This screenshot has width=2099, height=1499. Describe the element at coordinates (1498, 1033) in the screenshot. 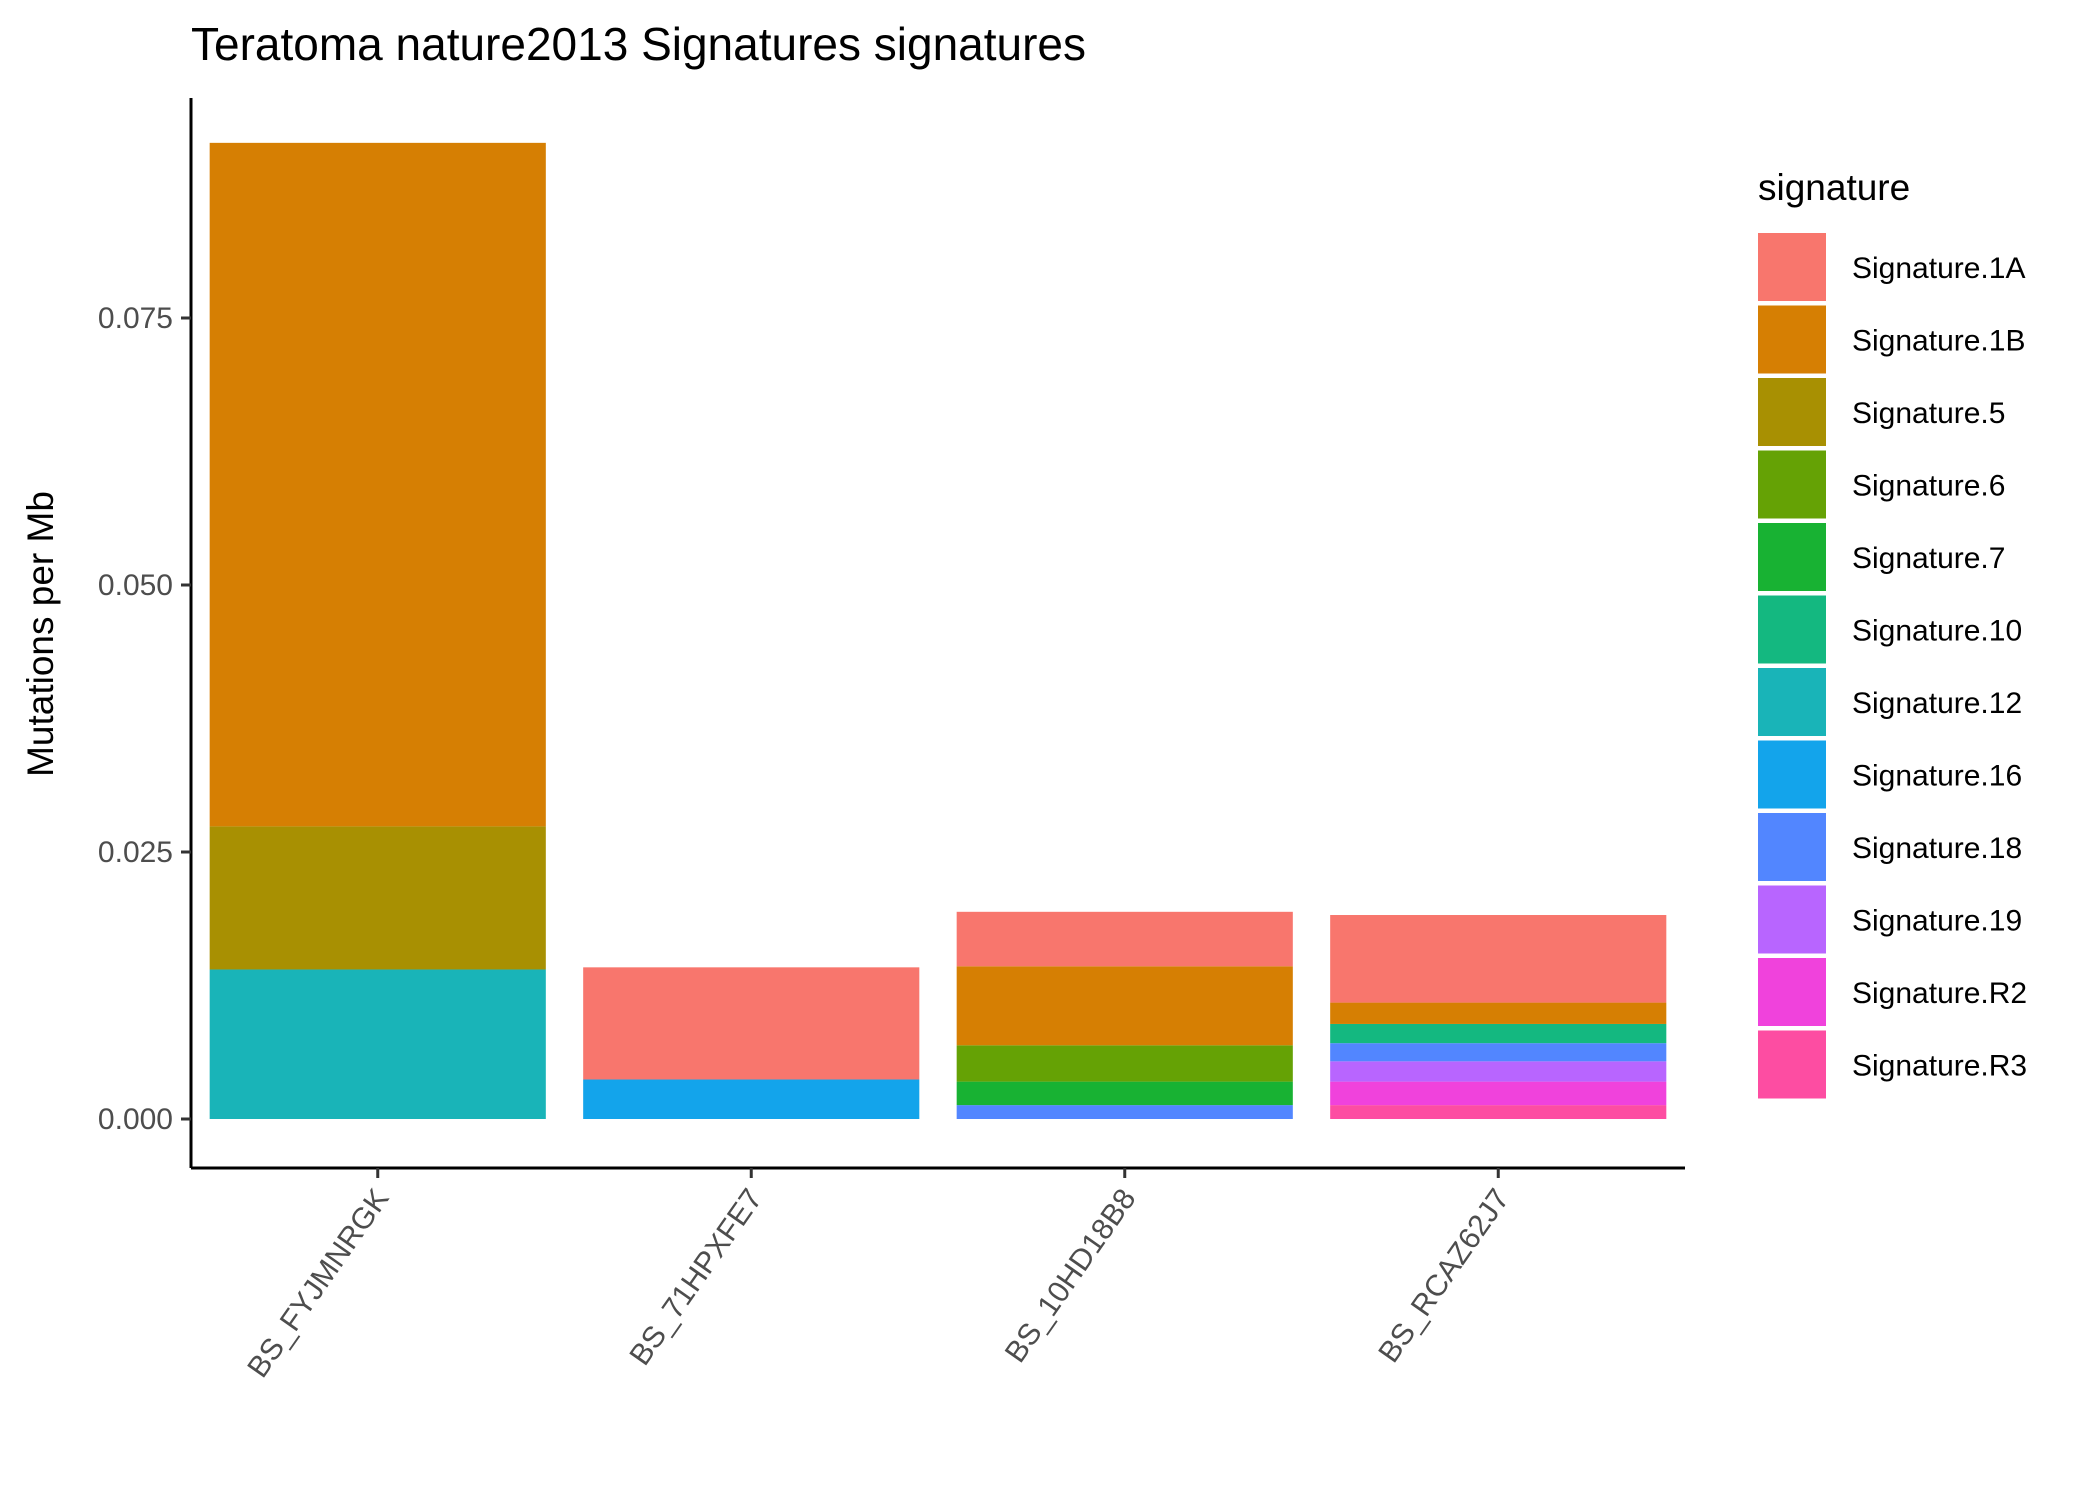

I see `bar-segment-signature-10-bs_rcaz62j7` at that location.